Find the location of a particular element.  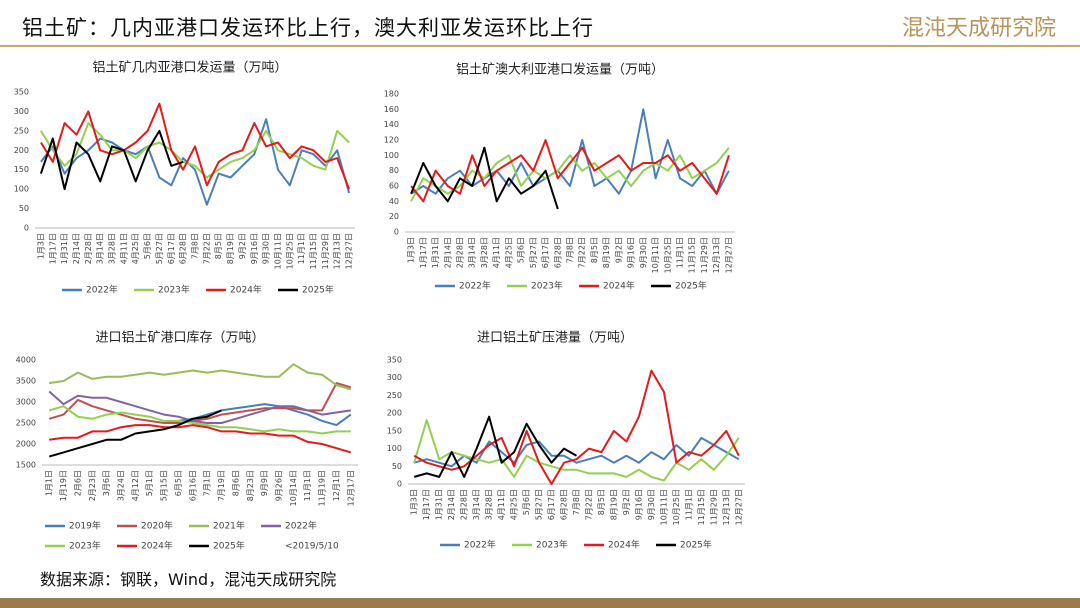

source-note: 数据来源：钢联，Wind，混沌天成研究院 is located at coordinates (188, 579).